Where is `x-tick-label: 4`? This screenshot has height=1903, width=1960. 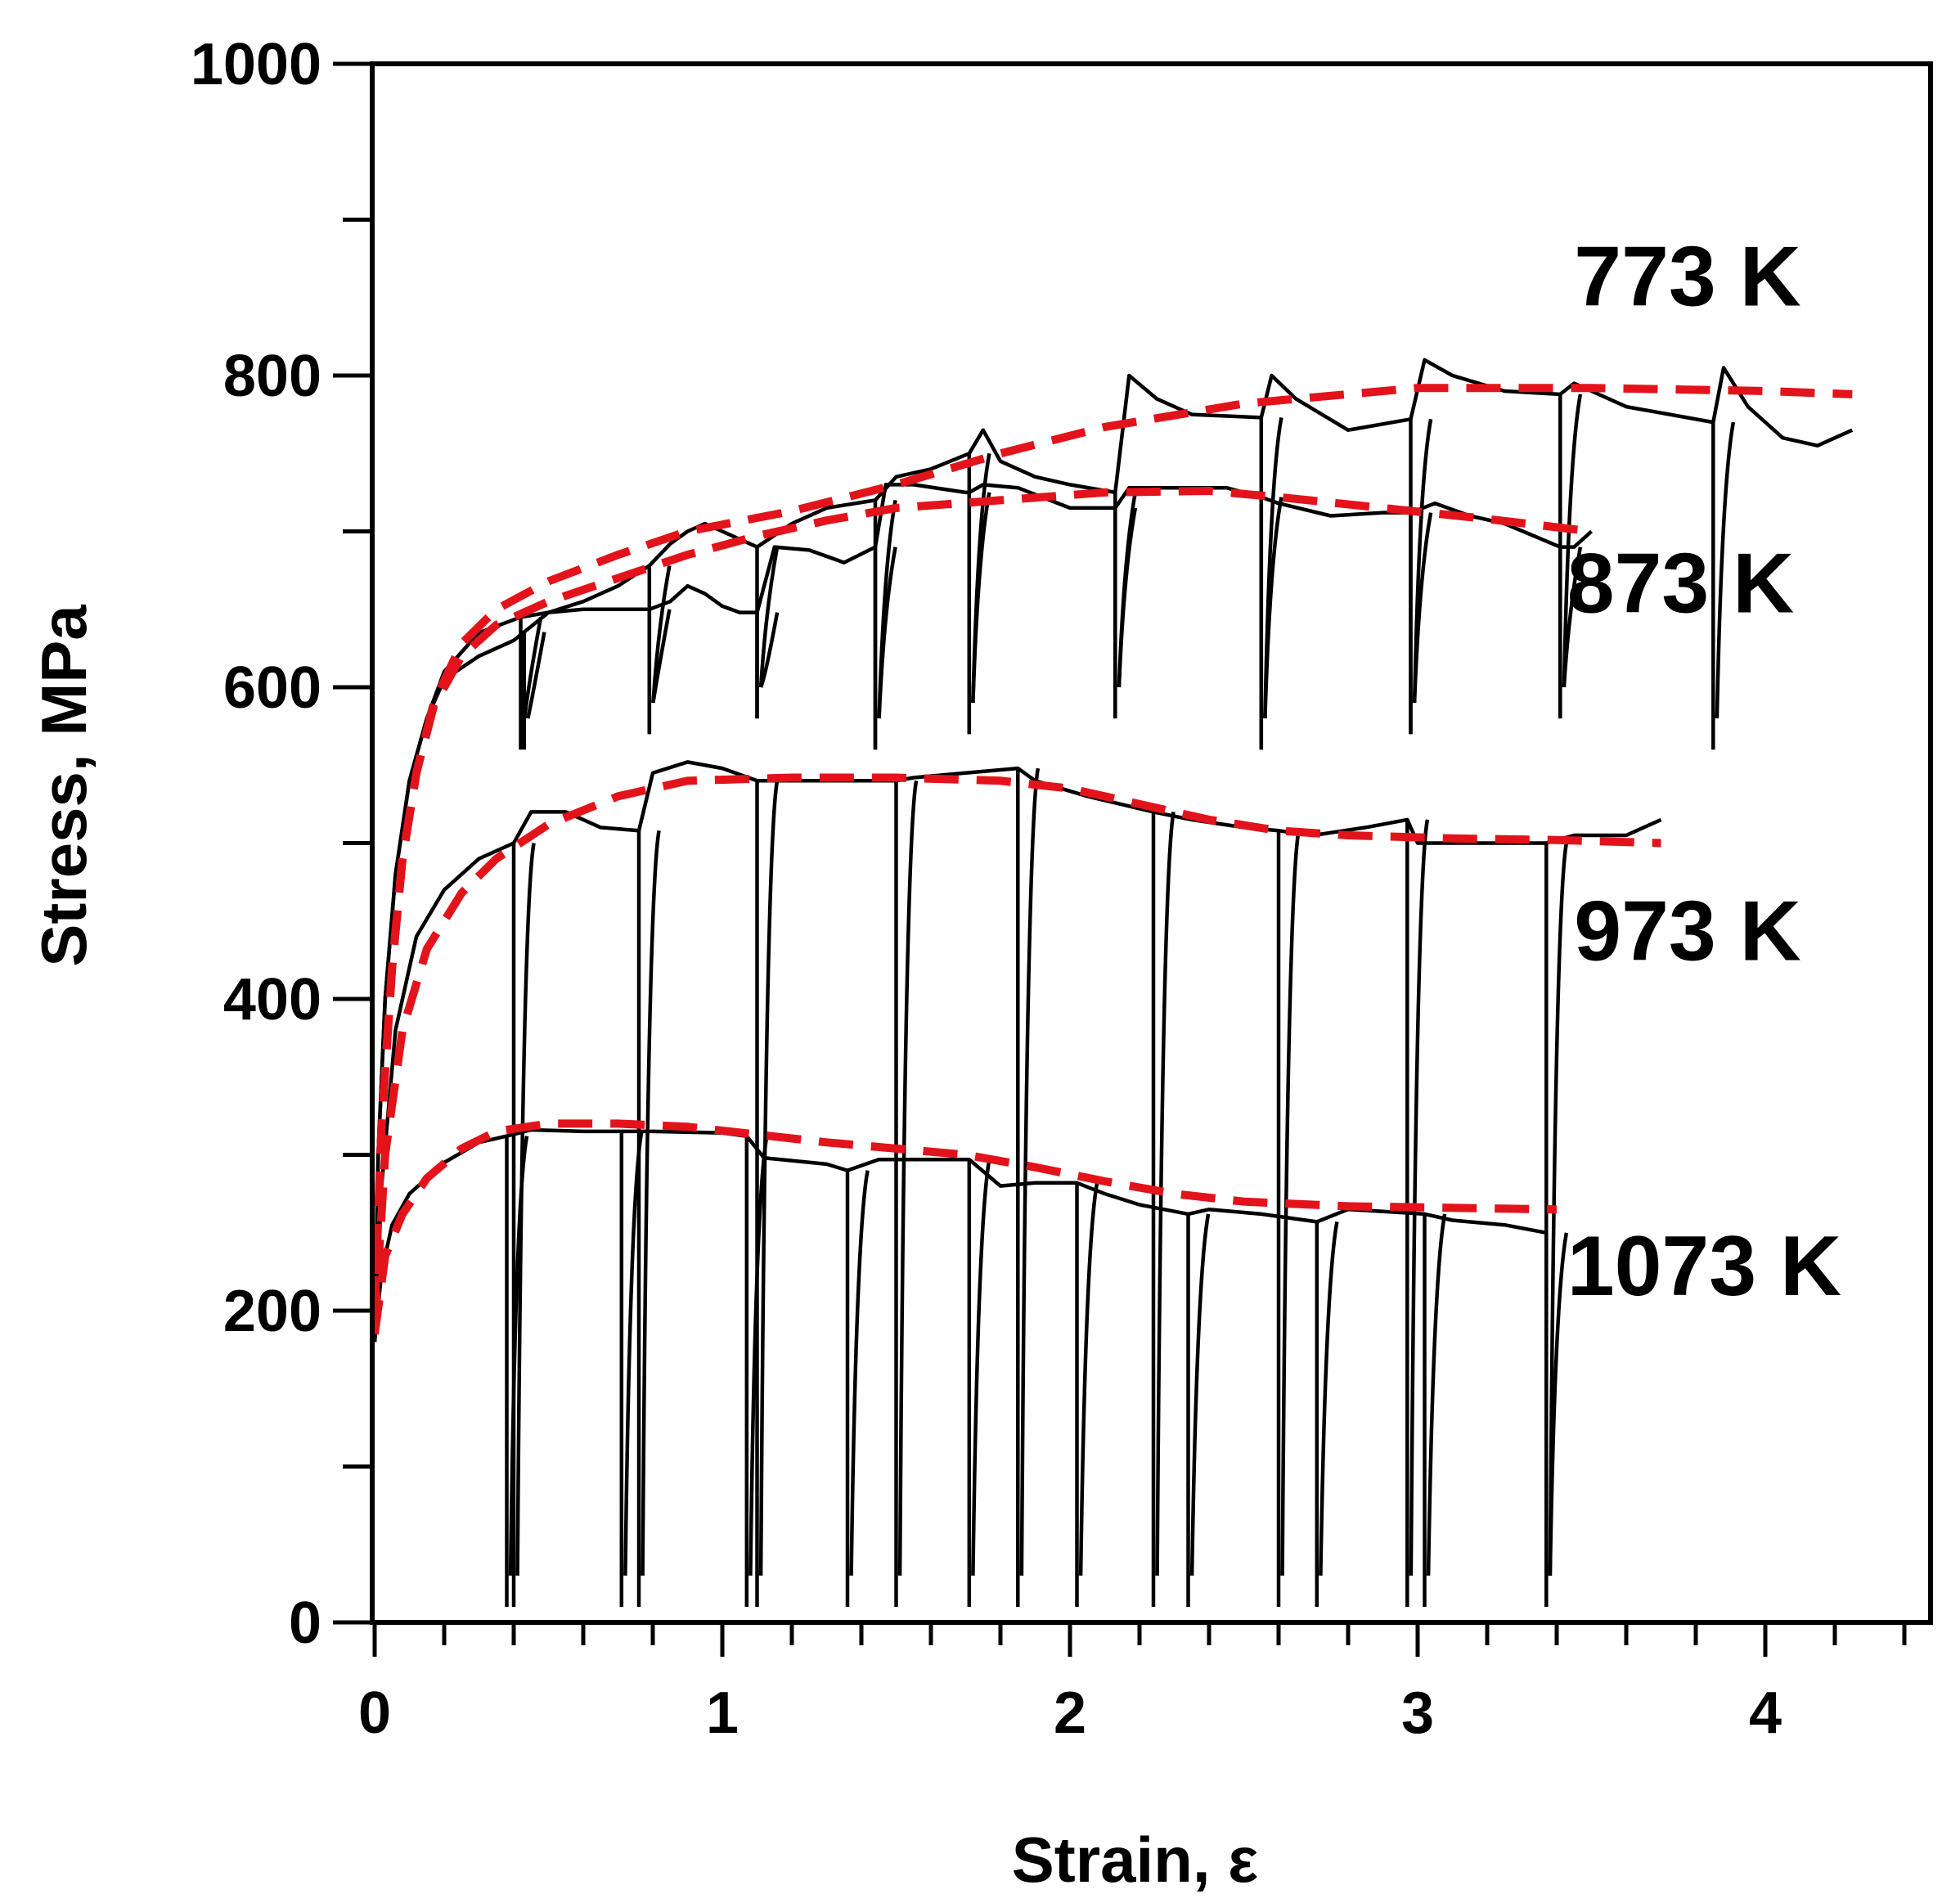
x-tick-label: 4 is located at coordinates (1765, 1713).